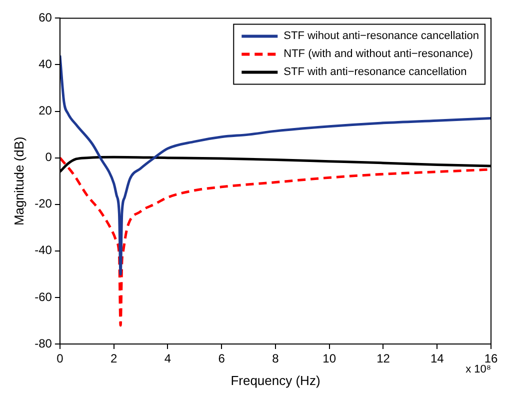 The height and width of the screenshot is (401, 511). Describe the element at coordinates (60, 359) in the screenshot. I see `x-tick-label: 0` at that location.